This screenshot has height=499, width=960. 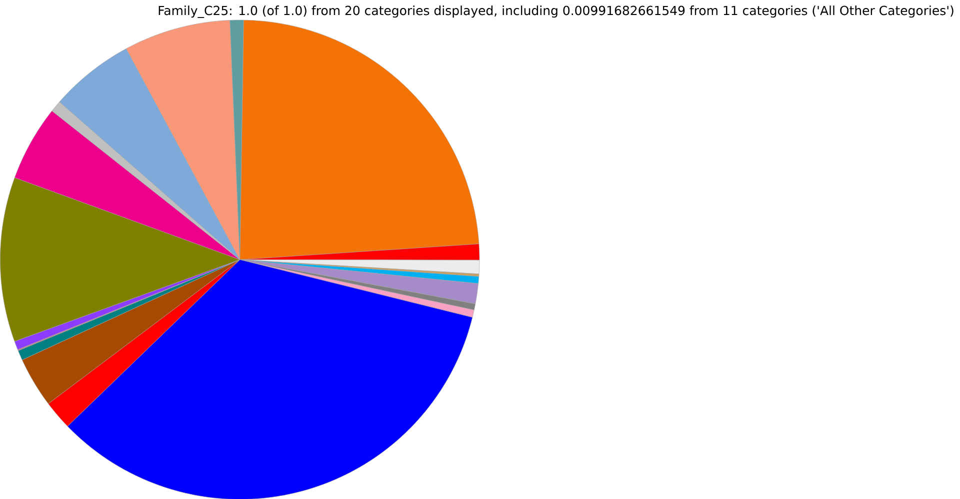 I want to click on text: Family_C25: 1.0 (of 1.0) from 20 categories displayed, including 0.00991682661549 from 11 categories ('All Other Categories'), so click(x=556, y=11).